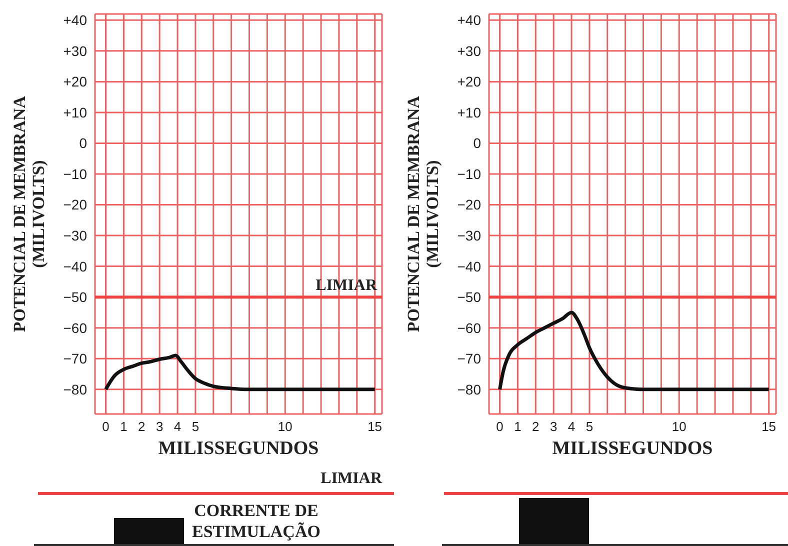 The image size is (788, 546). What do you see at coordinates (351, 479) in the screenshot?
I see `text: LIMIAR` at bounding box center [351, 479].